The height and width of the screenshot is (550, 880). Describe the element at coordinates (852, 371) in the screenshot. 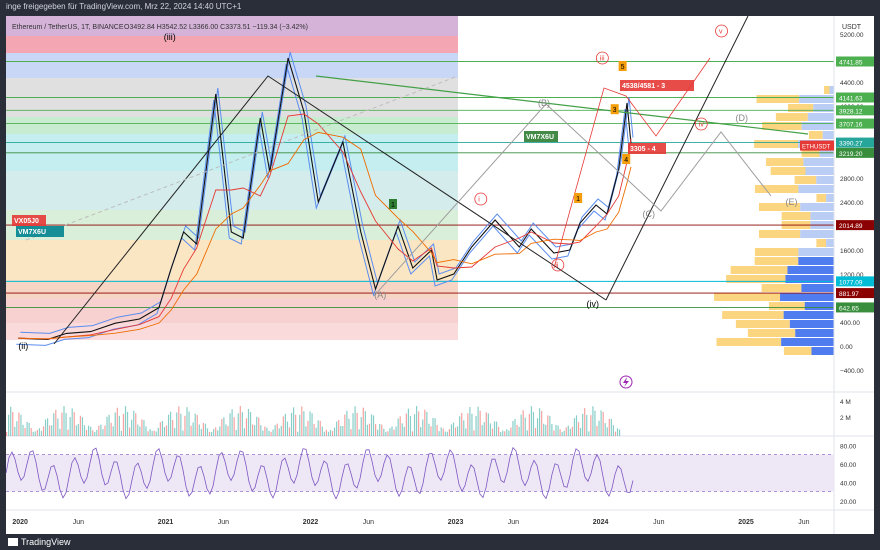

I see `price-tick-label: −400.00` at that location.